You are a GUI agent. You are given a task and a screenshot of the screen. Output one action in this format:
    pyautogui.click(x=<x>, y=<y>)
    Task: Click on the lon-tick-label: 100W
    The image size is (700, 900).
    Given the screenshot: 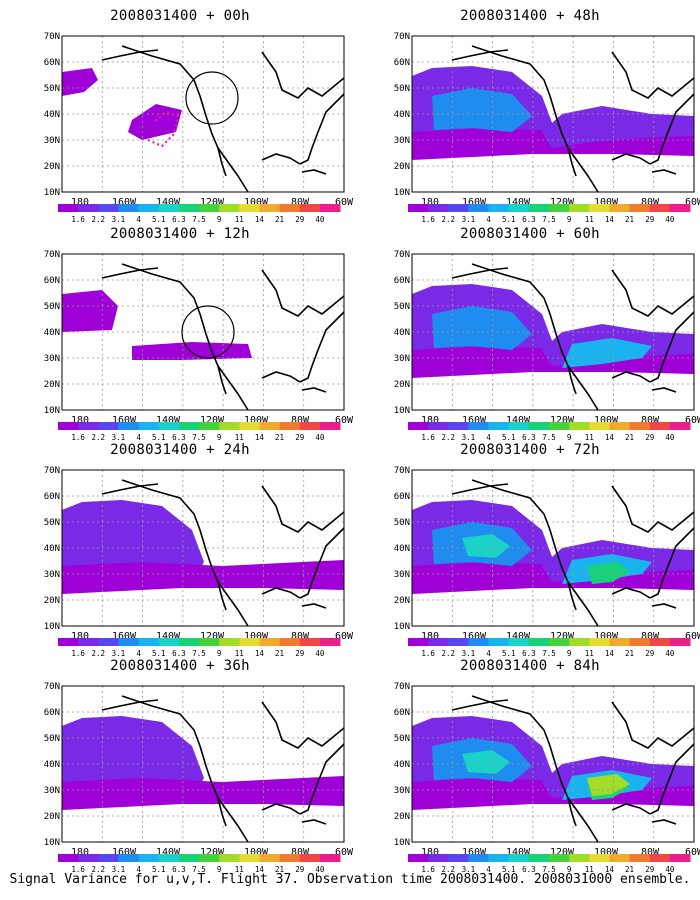 What is the action you would take?
    pyautogui.click(x=606, y=202)
    